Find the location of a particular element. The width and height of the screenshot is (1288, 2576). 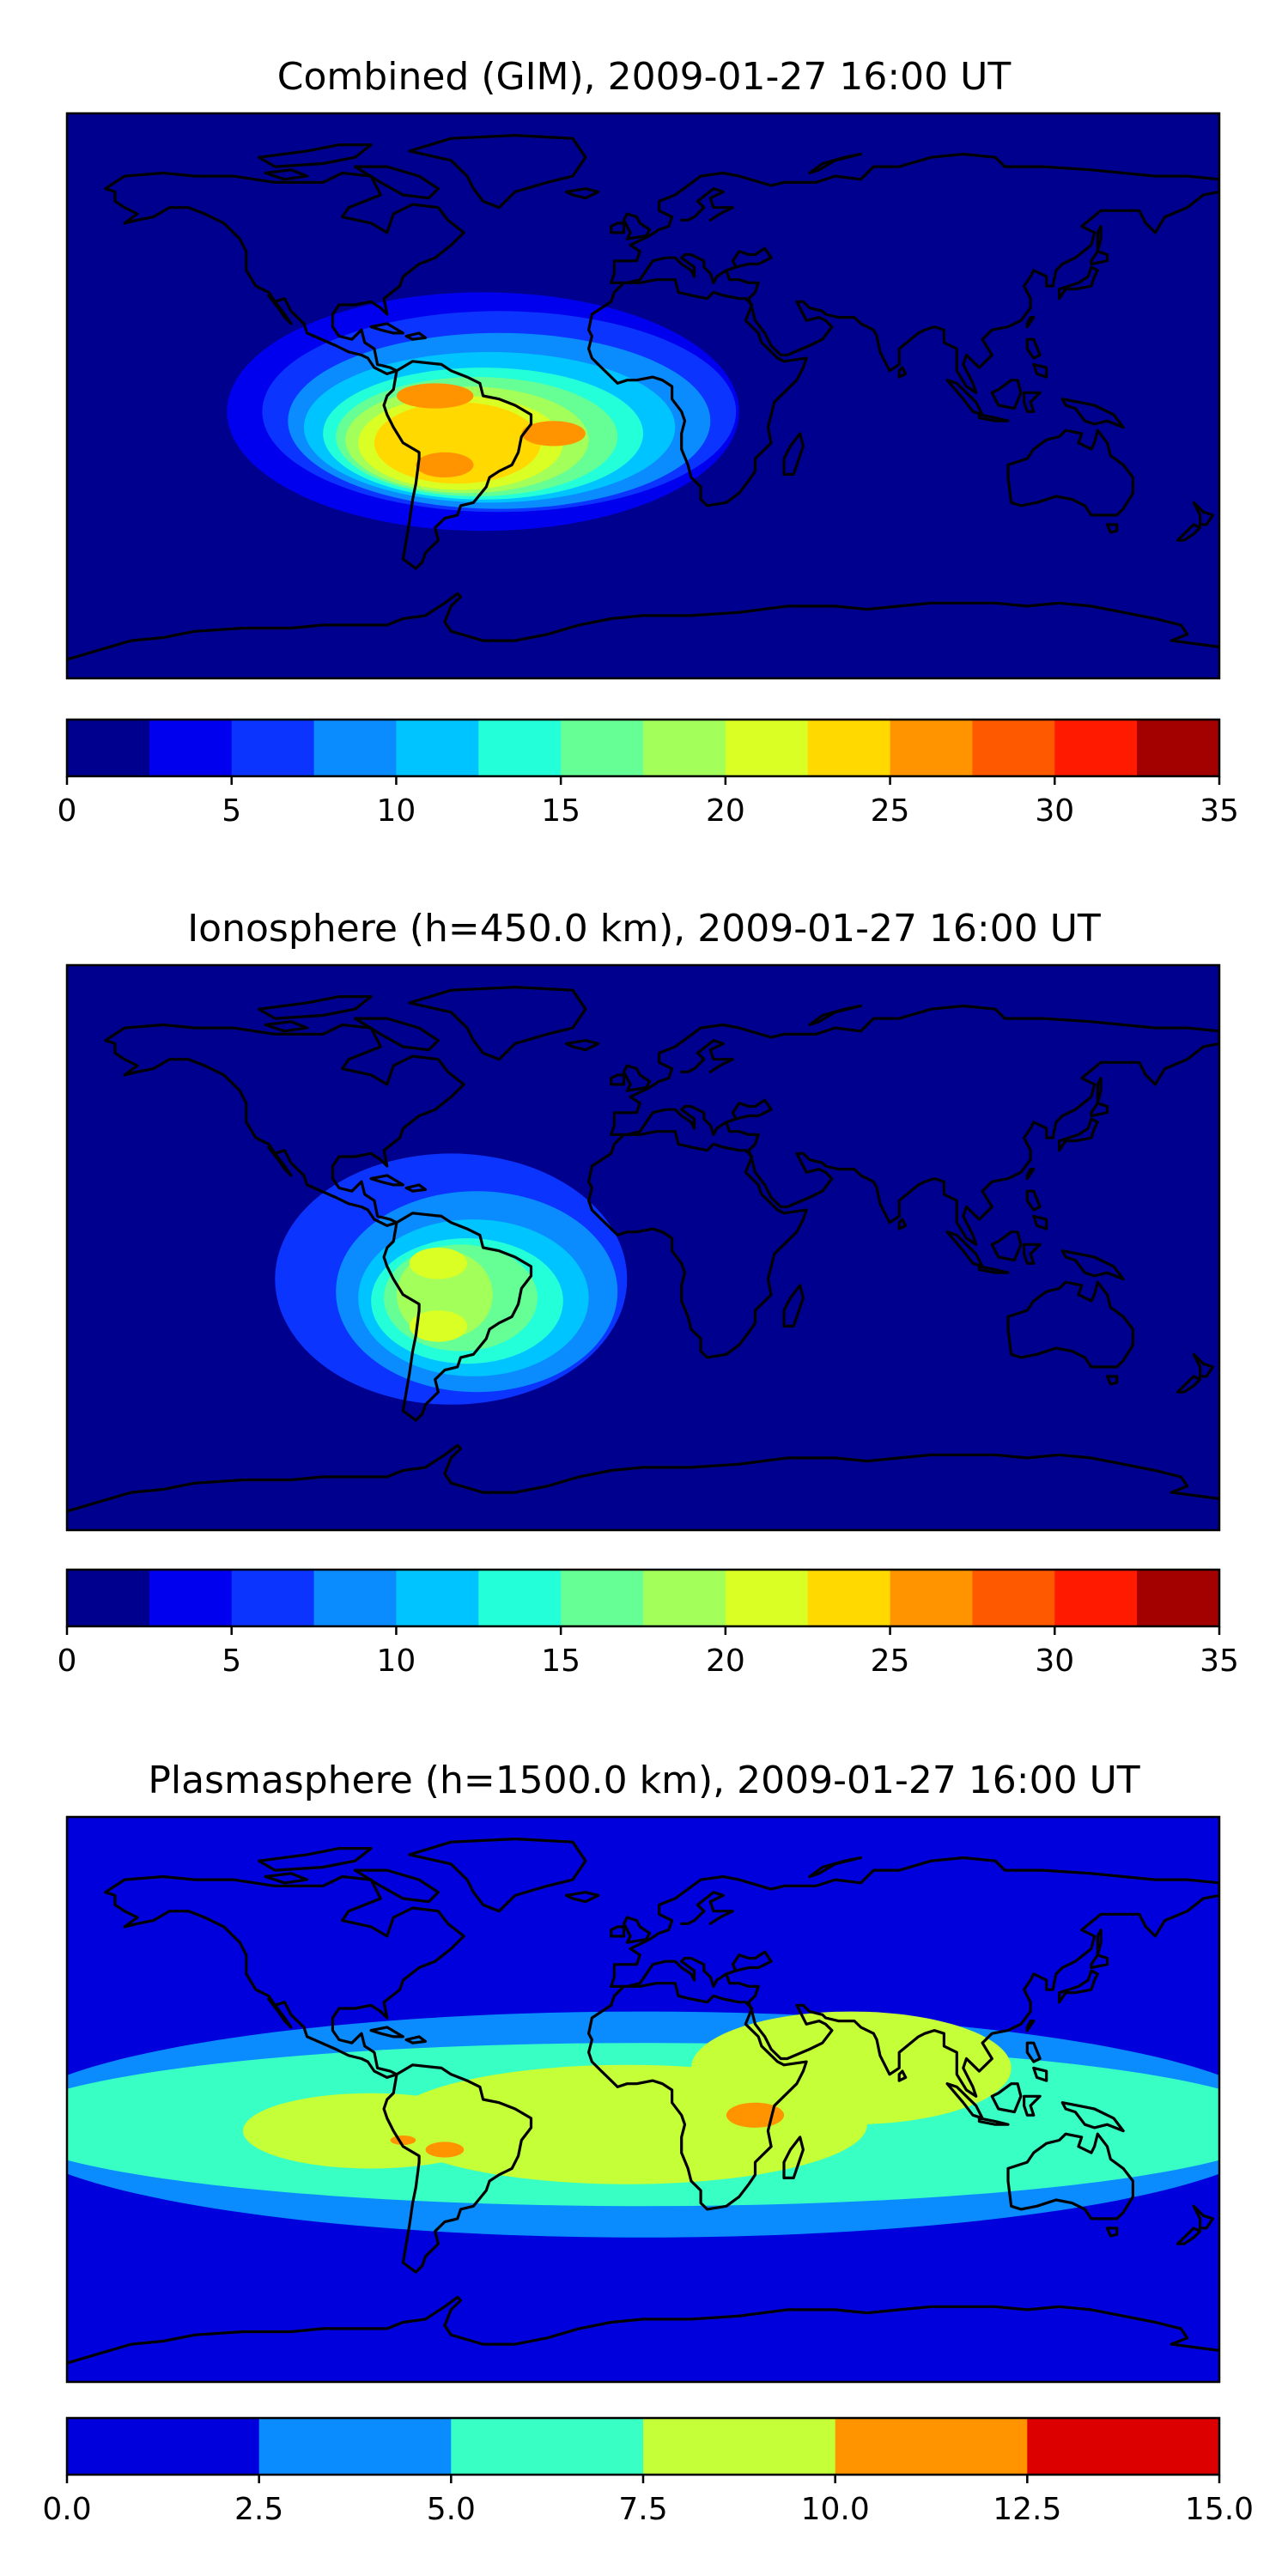

colorbar-tick-label: 12.5 is located at coordinates (1027, 2509).